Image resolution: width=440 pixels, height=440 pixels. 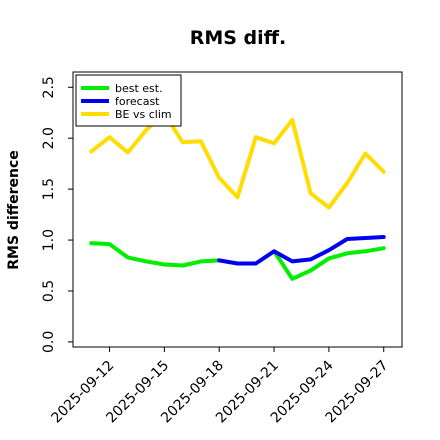 I want to click on y-tick-label: 0.5, so click(x=49, y=291).